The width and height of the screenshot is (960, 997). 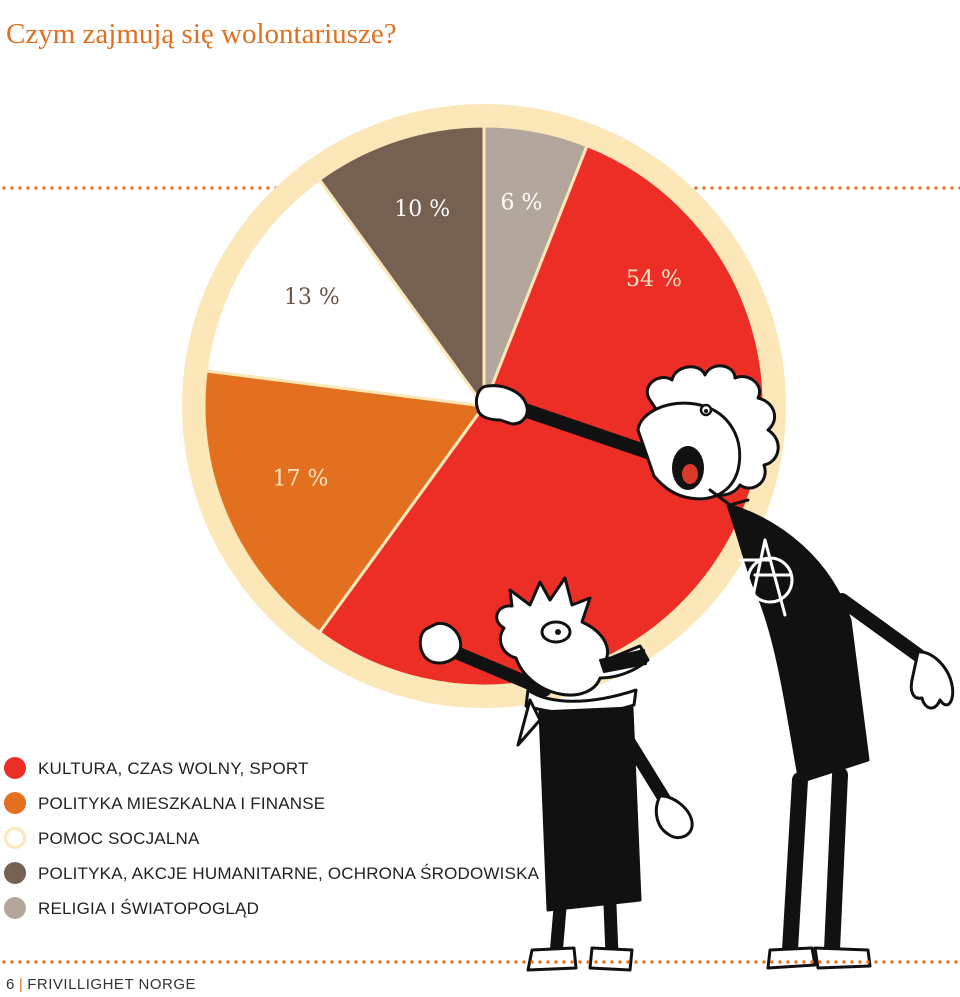 What do you see at coordinates (150, 188) in the screenshot?
I see `dotted-divider-left` at bounding box center [150, 188].